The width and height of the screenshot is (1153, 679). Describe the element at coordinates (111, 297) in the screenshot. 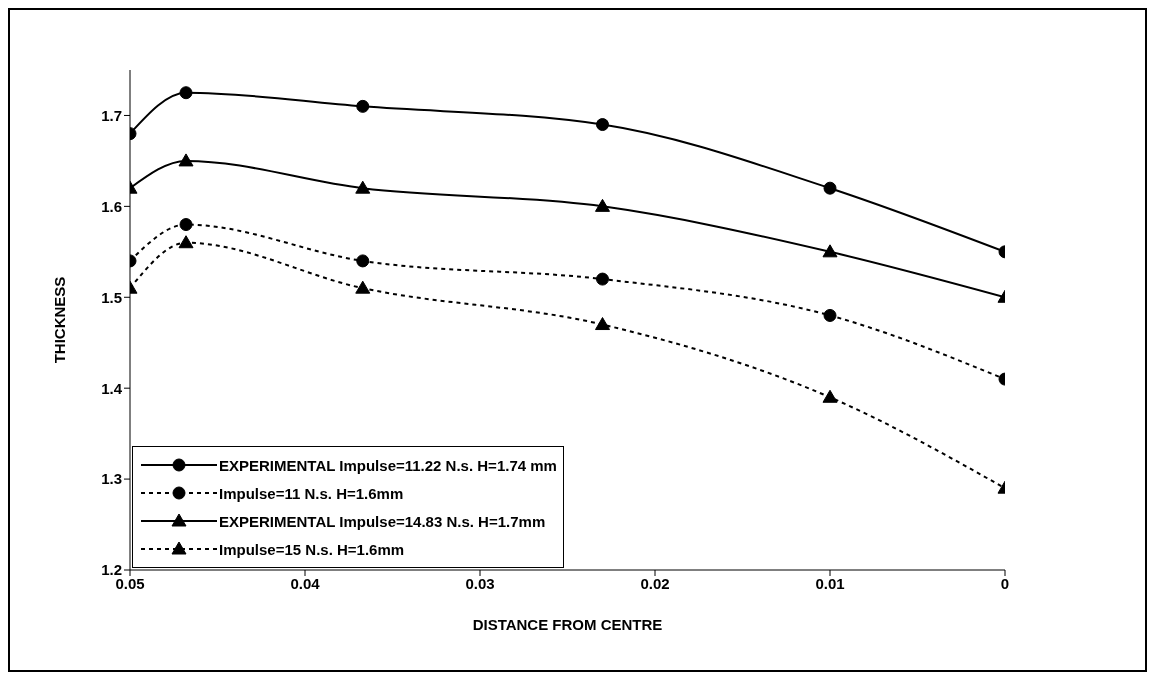

I see `y-tick-label: 1.5` at that location.